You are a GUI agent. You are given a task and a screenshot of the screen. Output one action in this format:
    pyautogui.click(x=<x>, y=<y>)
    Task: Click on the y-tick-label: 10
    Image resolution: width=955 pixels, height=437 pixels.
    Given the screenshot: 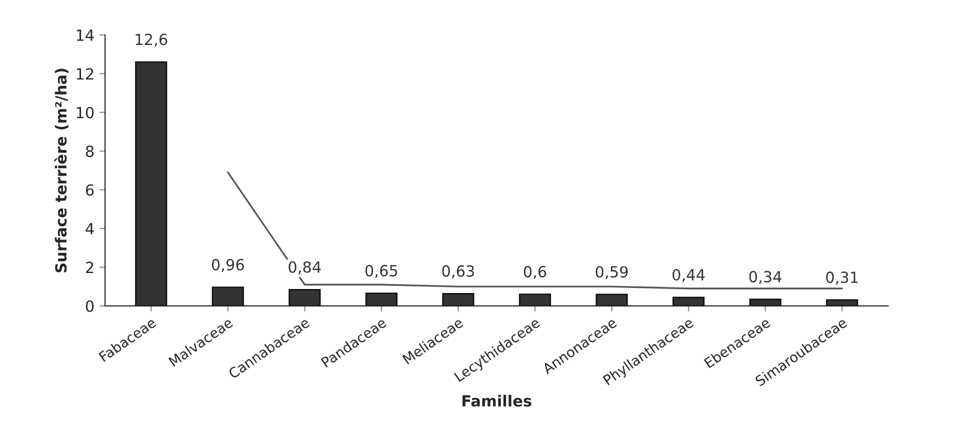 What is the action you would take?
    pyautogui.click(x=85, y=112)
    